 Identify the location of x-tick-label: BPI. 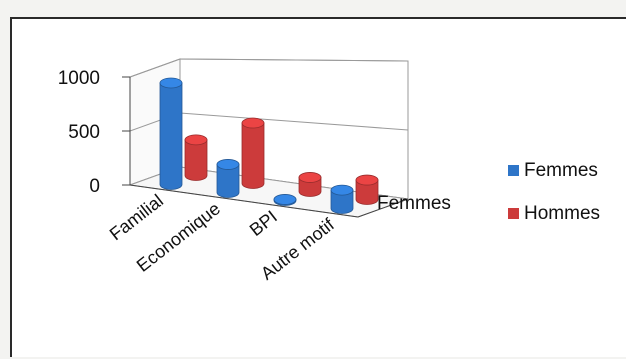
(263, 223).